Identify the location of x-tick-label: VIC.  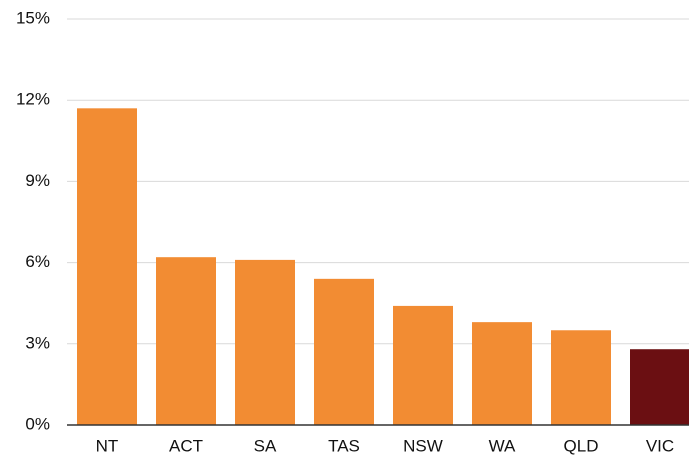
(660, 445).